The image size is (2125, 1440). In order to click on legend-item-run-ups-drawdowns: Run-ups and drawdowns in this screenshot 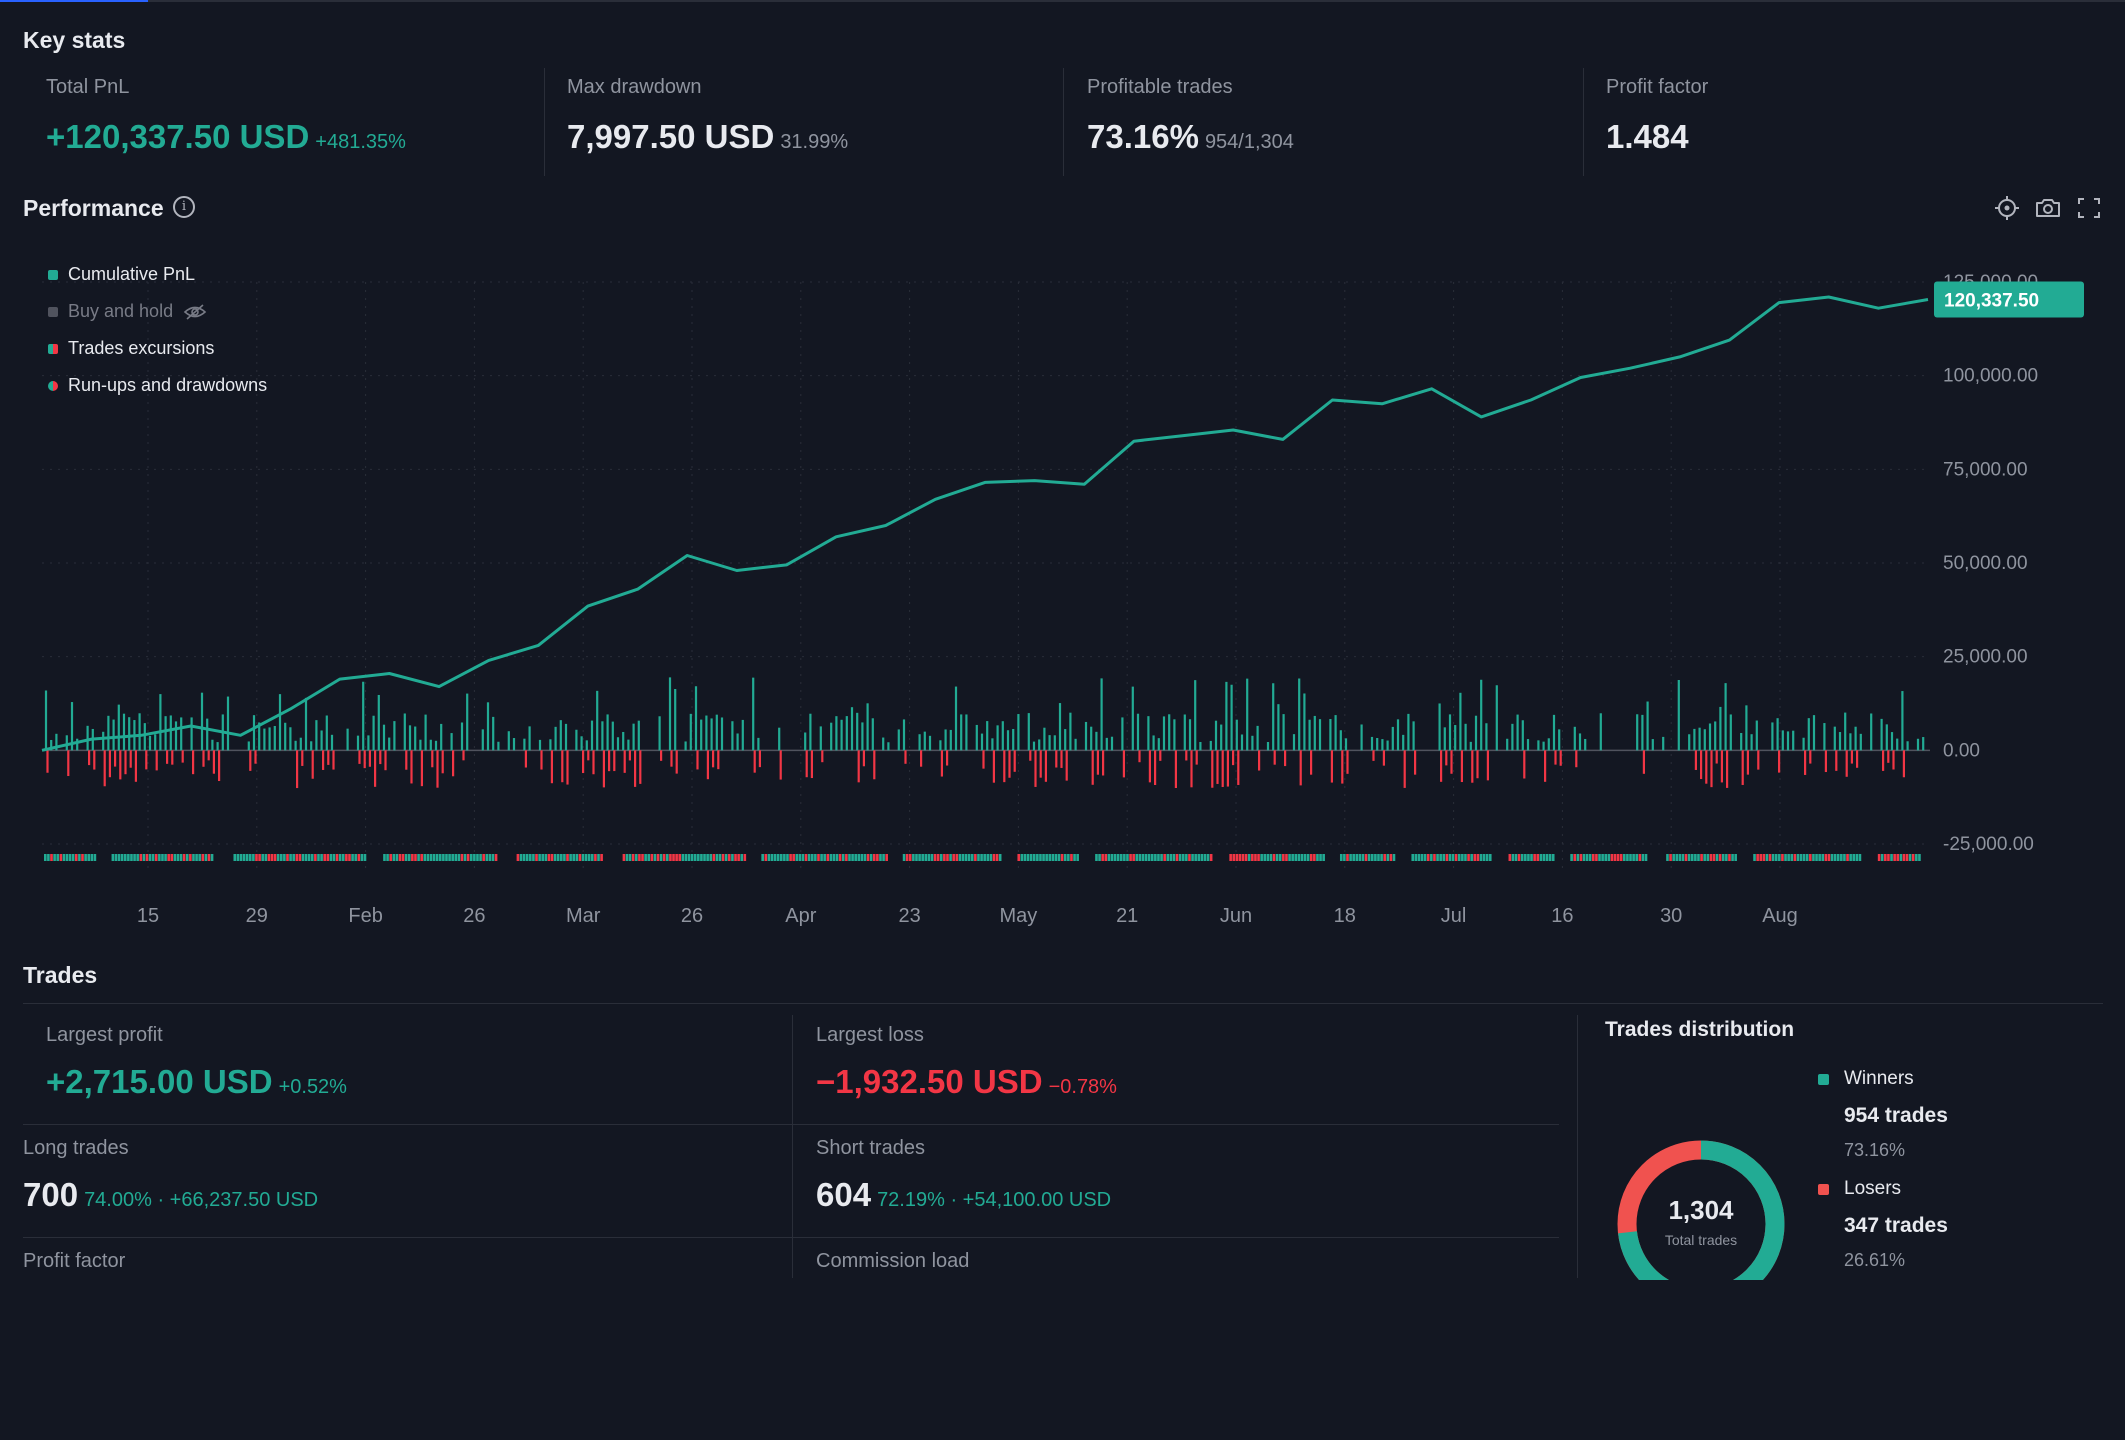, I will do `click(157, 385)`.